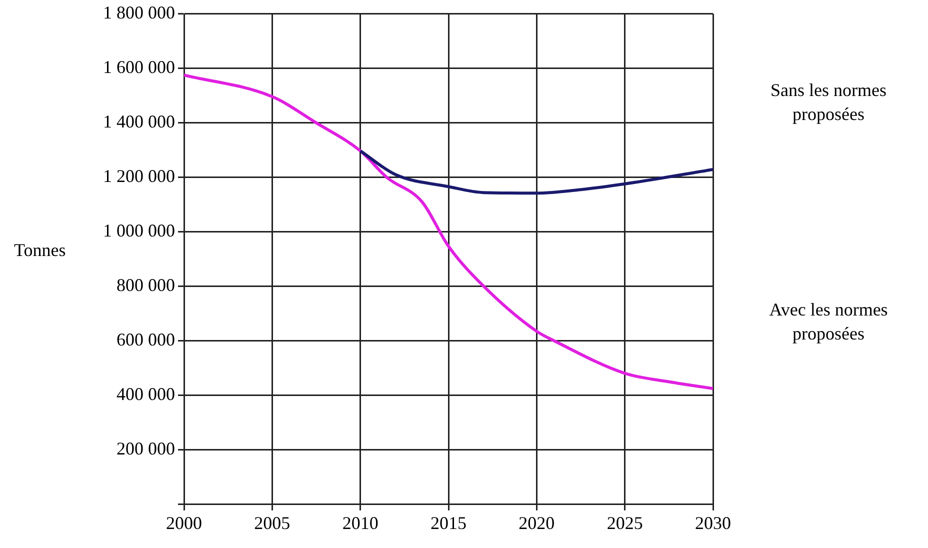 This screenshot has width=928, height=548. Describe the element at coordinates (713, 522) in the screenshot. I see `x-tick-label: 2030` at that location.